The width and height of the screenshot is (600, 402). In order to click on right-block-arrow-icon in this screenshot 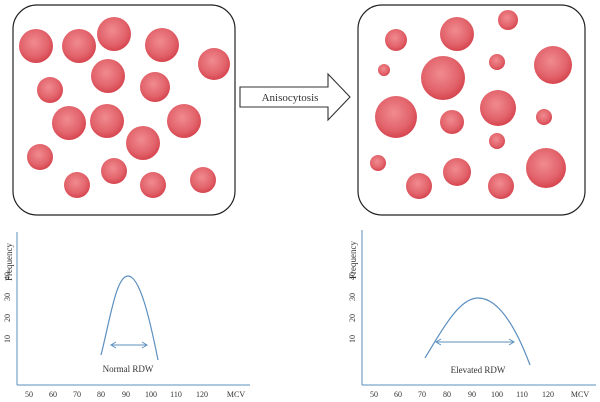, I will do `click(295, 97)`.